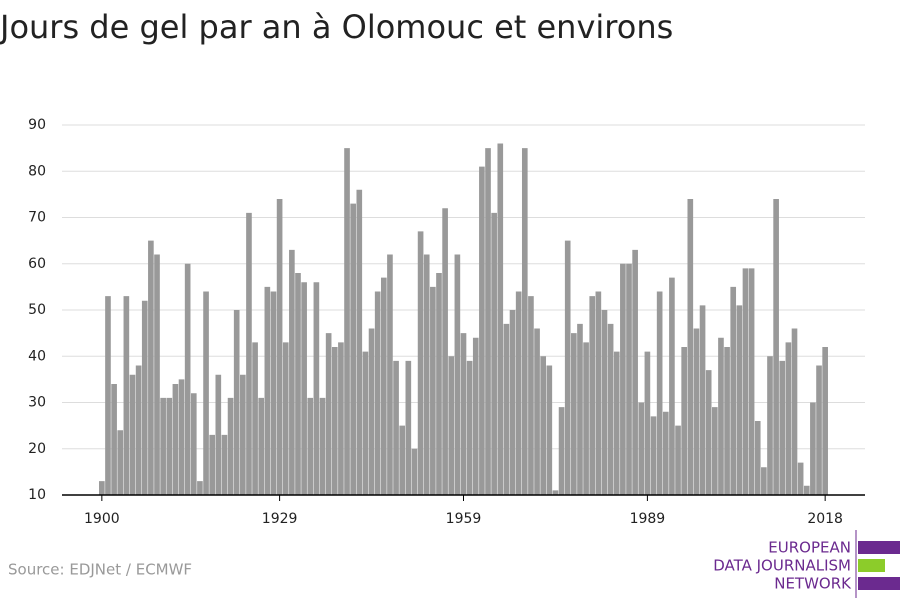  I want to click on y-tick-label: 70, so click(37, 218).